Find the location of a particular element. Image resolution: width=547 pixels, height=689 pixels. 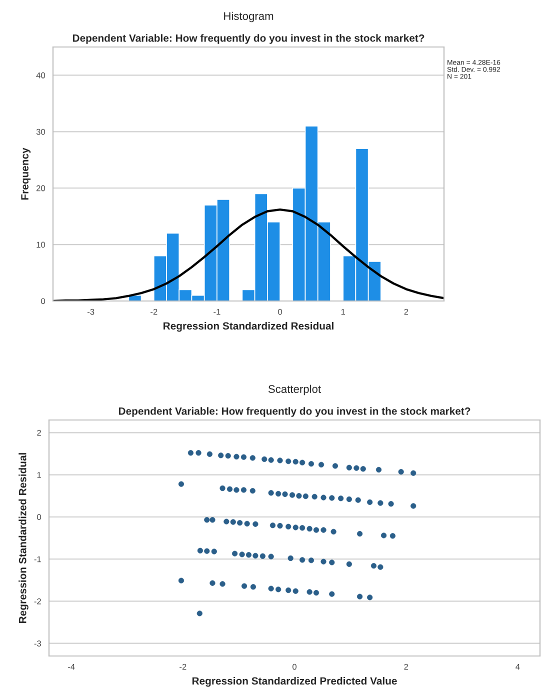

x-axis-title: Regression Standardized Predicted Value is located at coordinates (294, 681).